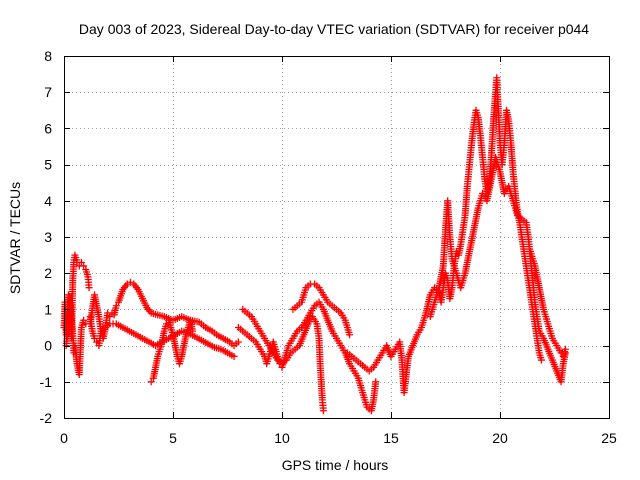 Image resolution: width=640 pixels, height=480 pixels. I want to click on y-tick-label: 4, so click(48, 201).